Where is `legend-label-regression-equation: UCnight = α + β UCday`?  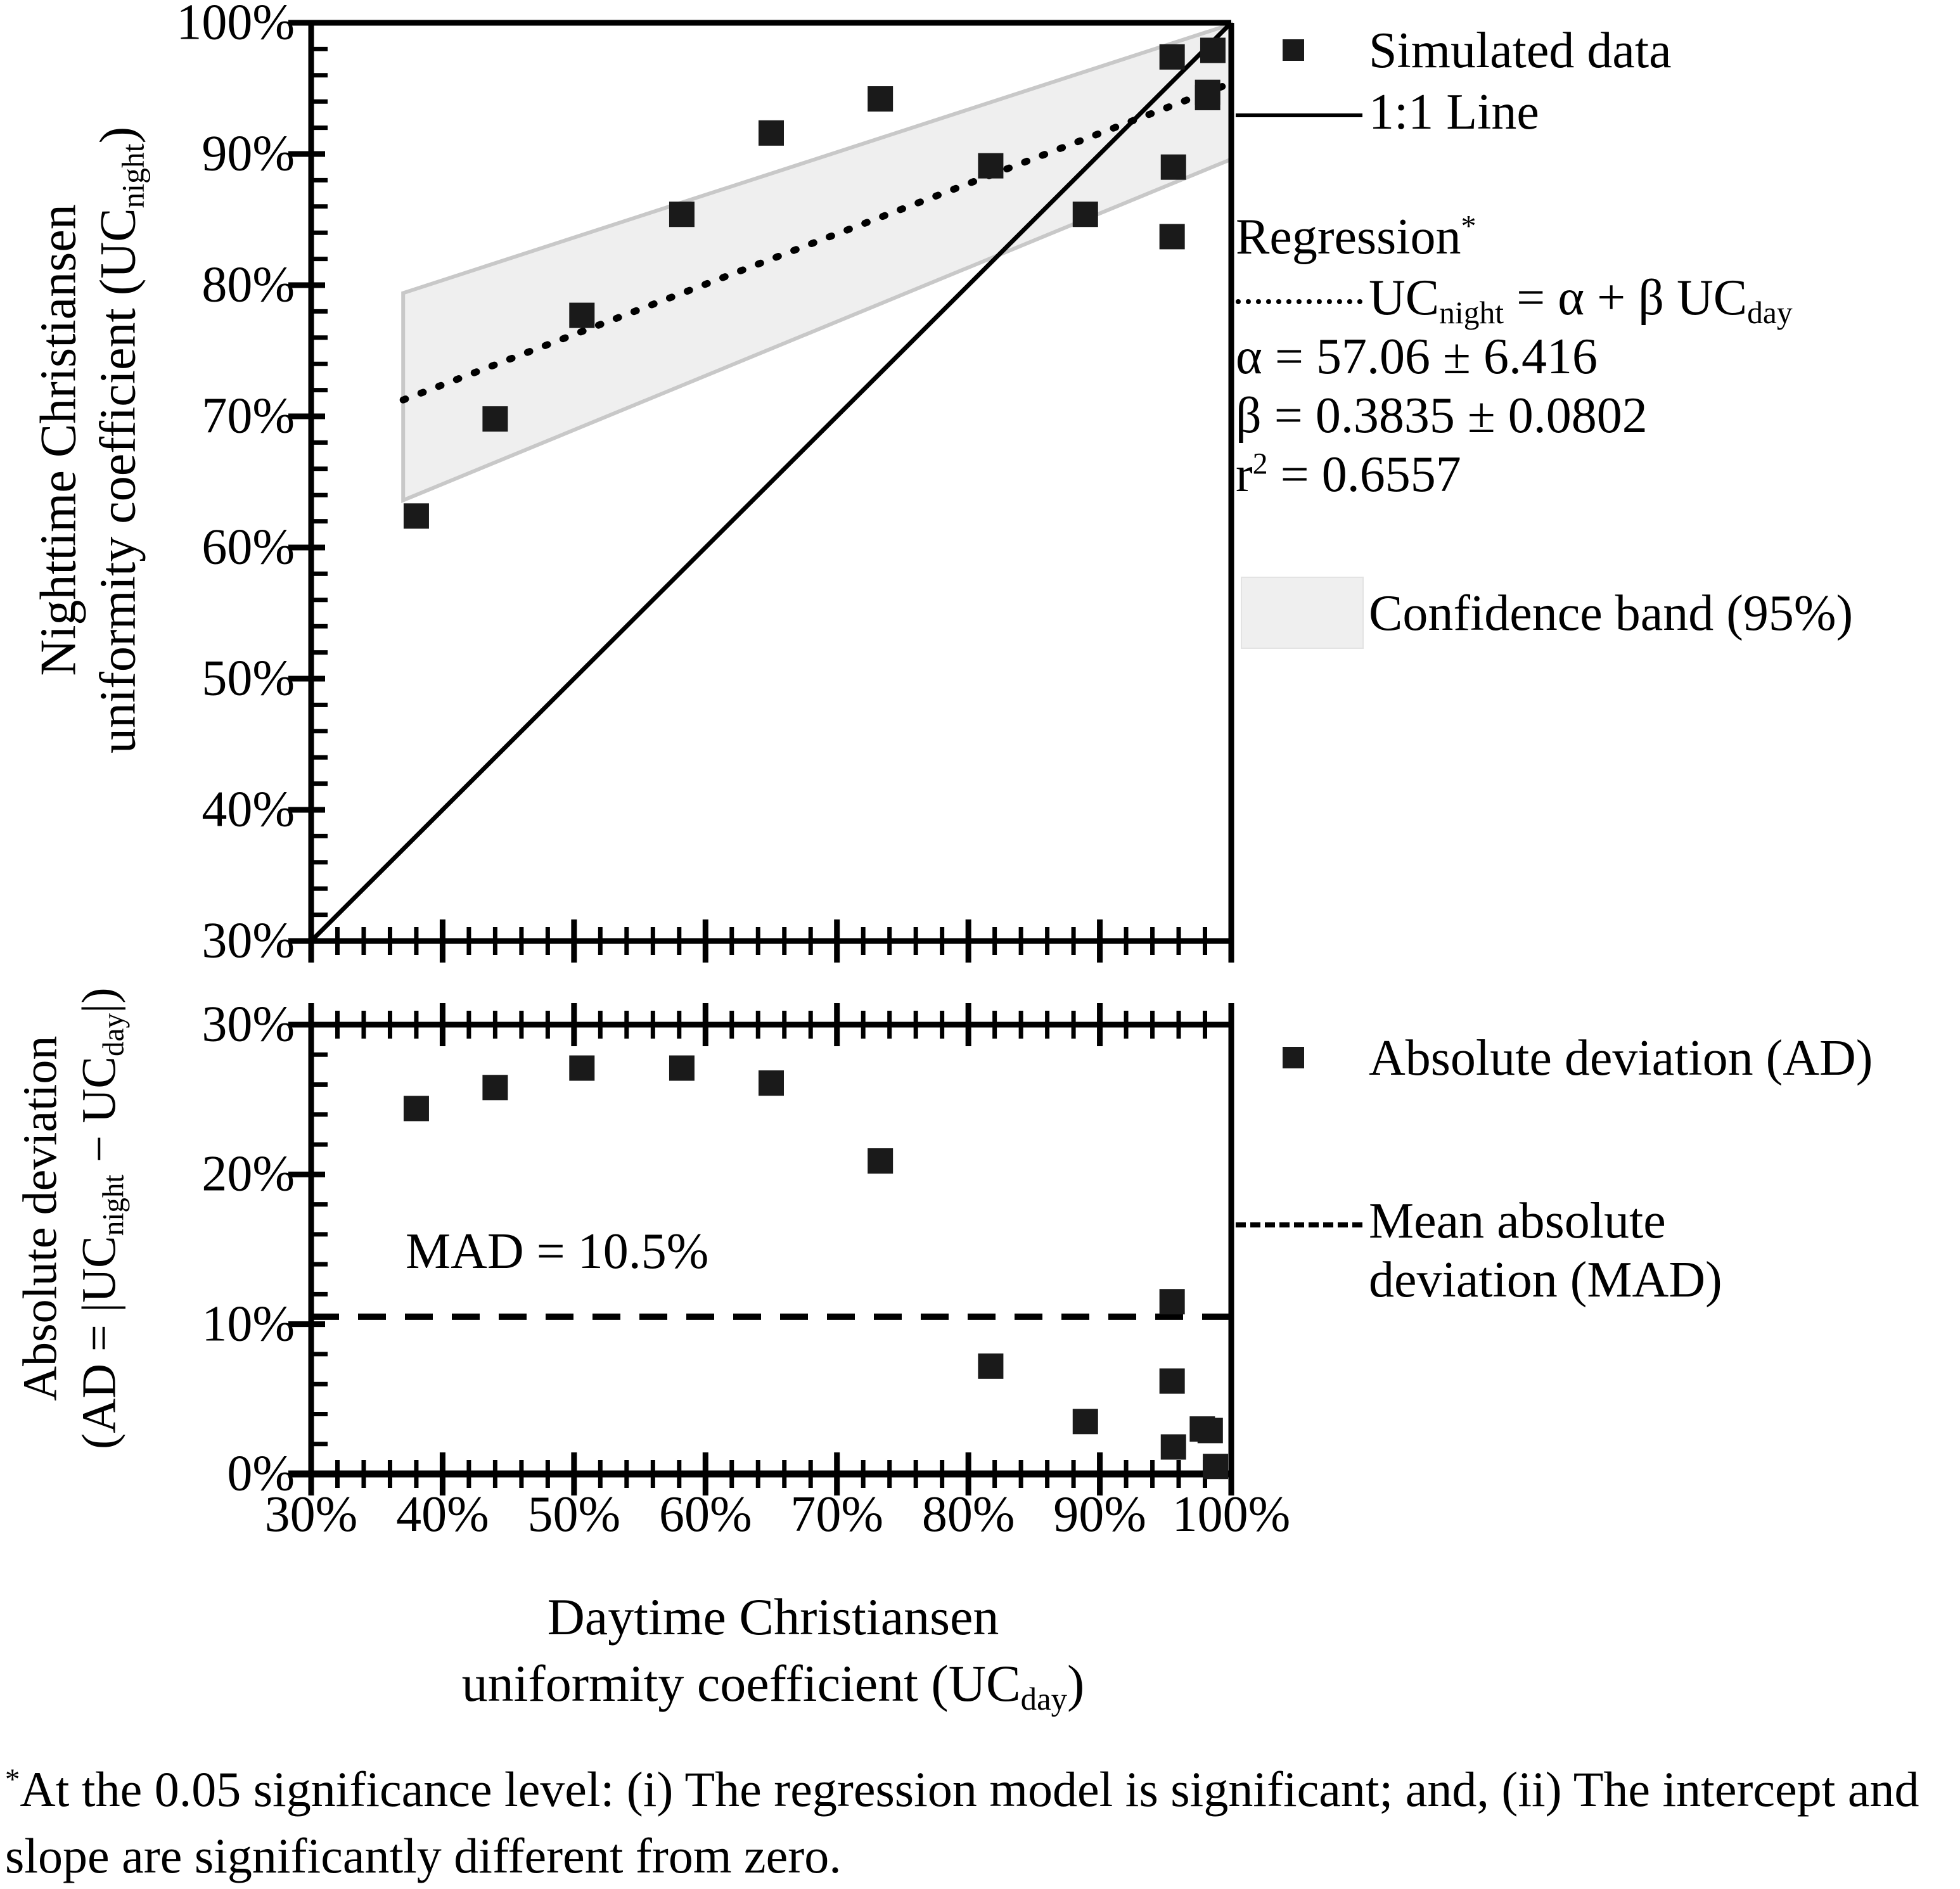 legend-label-regression-equation: UCnight = α + β UCday is located at coordinates (1660, 298).